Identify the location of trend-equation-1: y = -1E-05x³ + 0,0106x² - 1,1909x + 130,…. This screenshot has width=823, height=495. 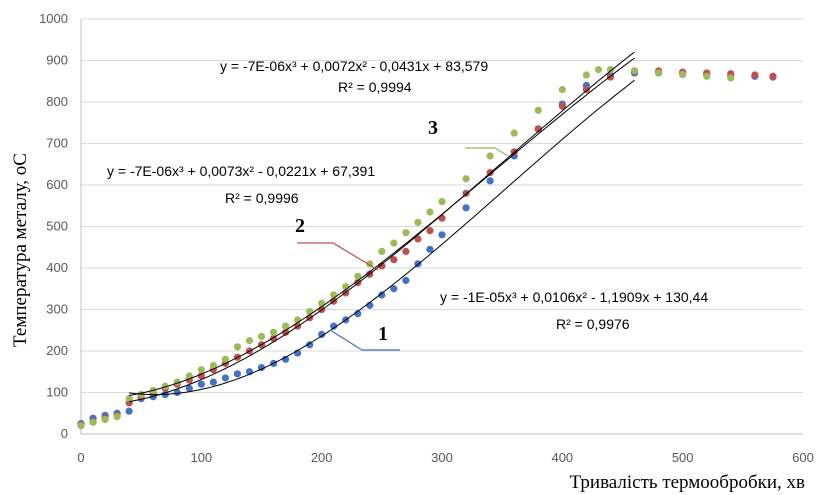
(574, 297).